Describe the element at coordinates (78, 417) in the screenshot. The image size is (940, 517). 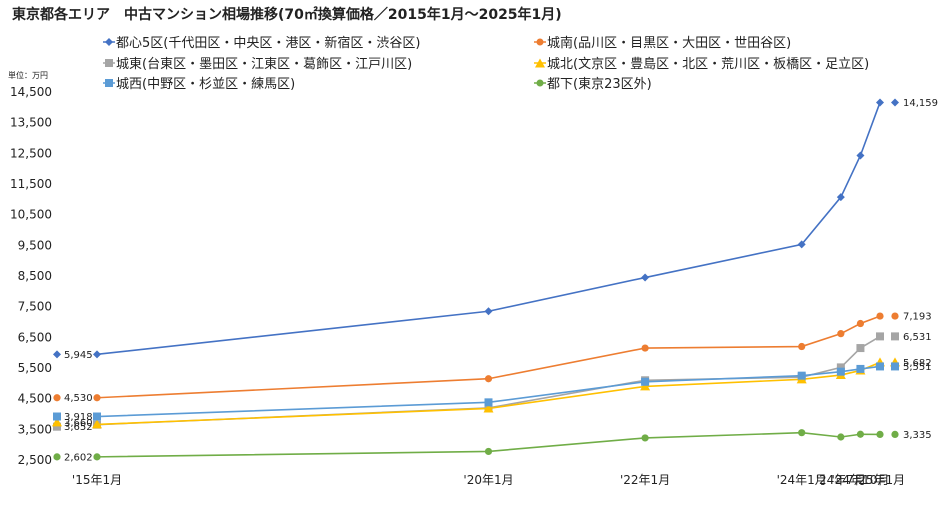
I see `start-data-label: 3,918` at that location.